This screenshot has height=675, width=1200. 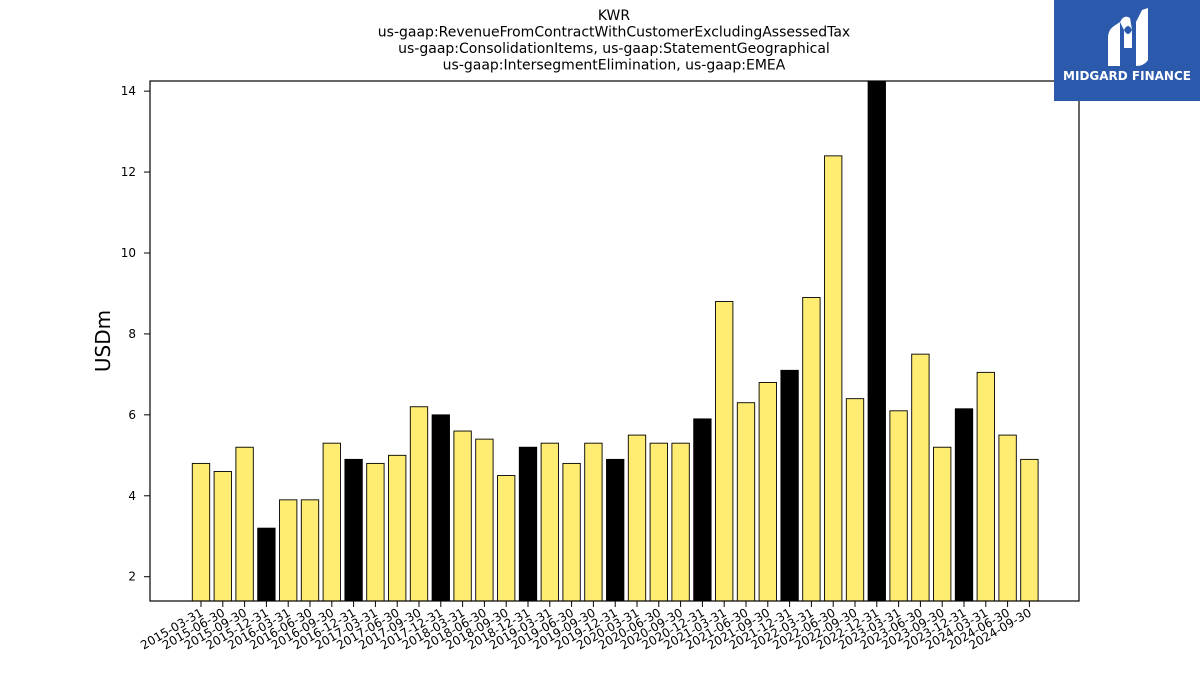 I want to click on y-axis: 2 4 6 8 10 12 14, so click(x=135, y=334).